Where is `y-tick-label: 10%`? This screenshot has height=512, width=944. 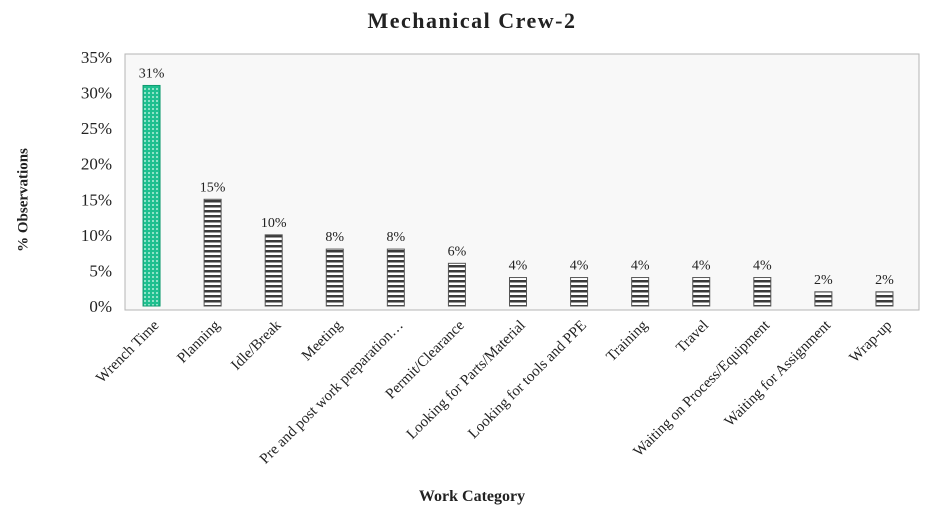 y-tick-label: 10% is located at coordinates (96, 235).